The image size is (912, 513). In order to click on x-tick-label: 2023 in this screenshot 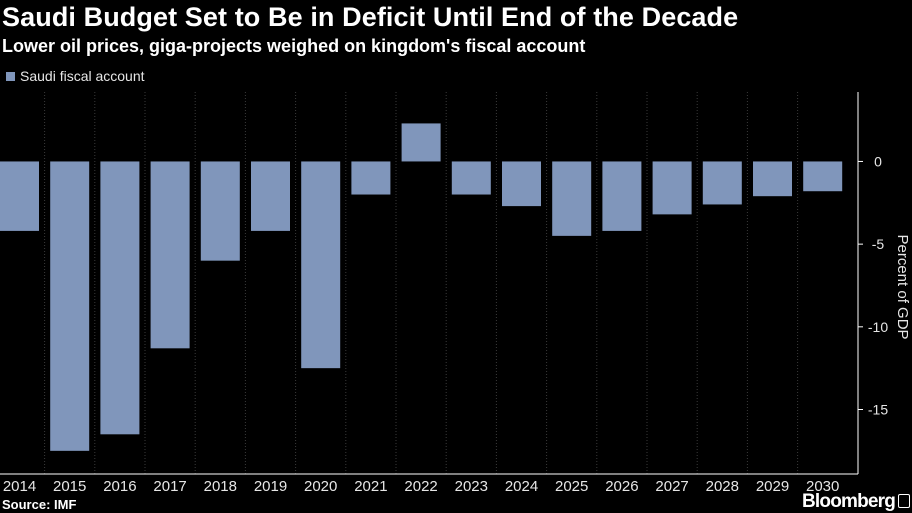, I will do `click(471, 486)`.